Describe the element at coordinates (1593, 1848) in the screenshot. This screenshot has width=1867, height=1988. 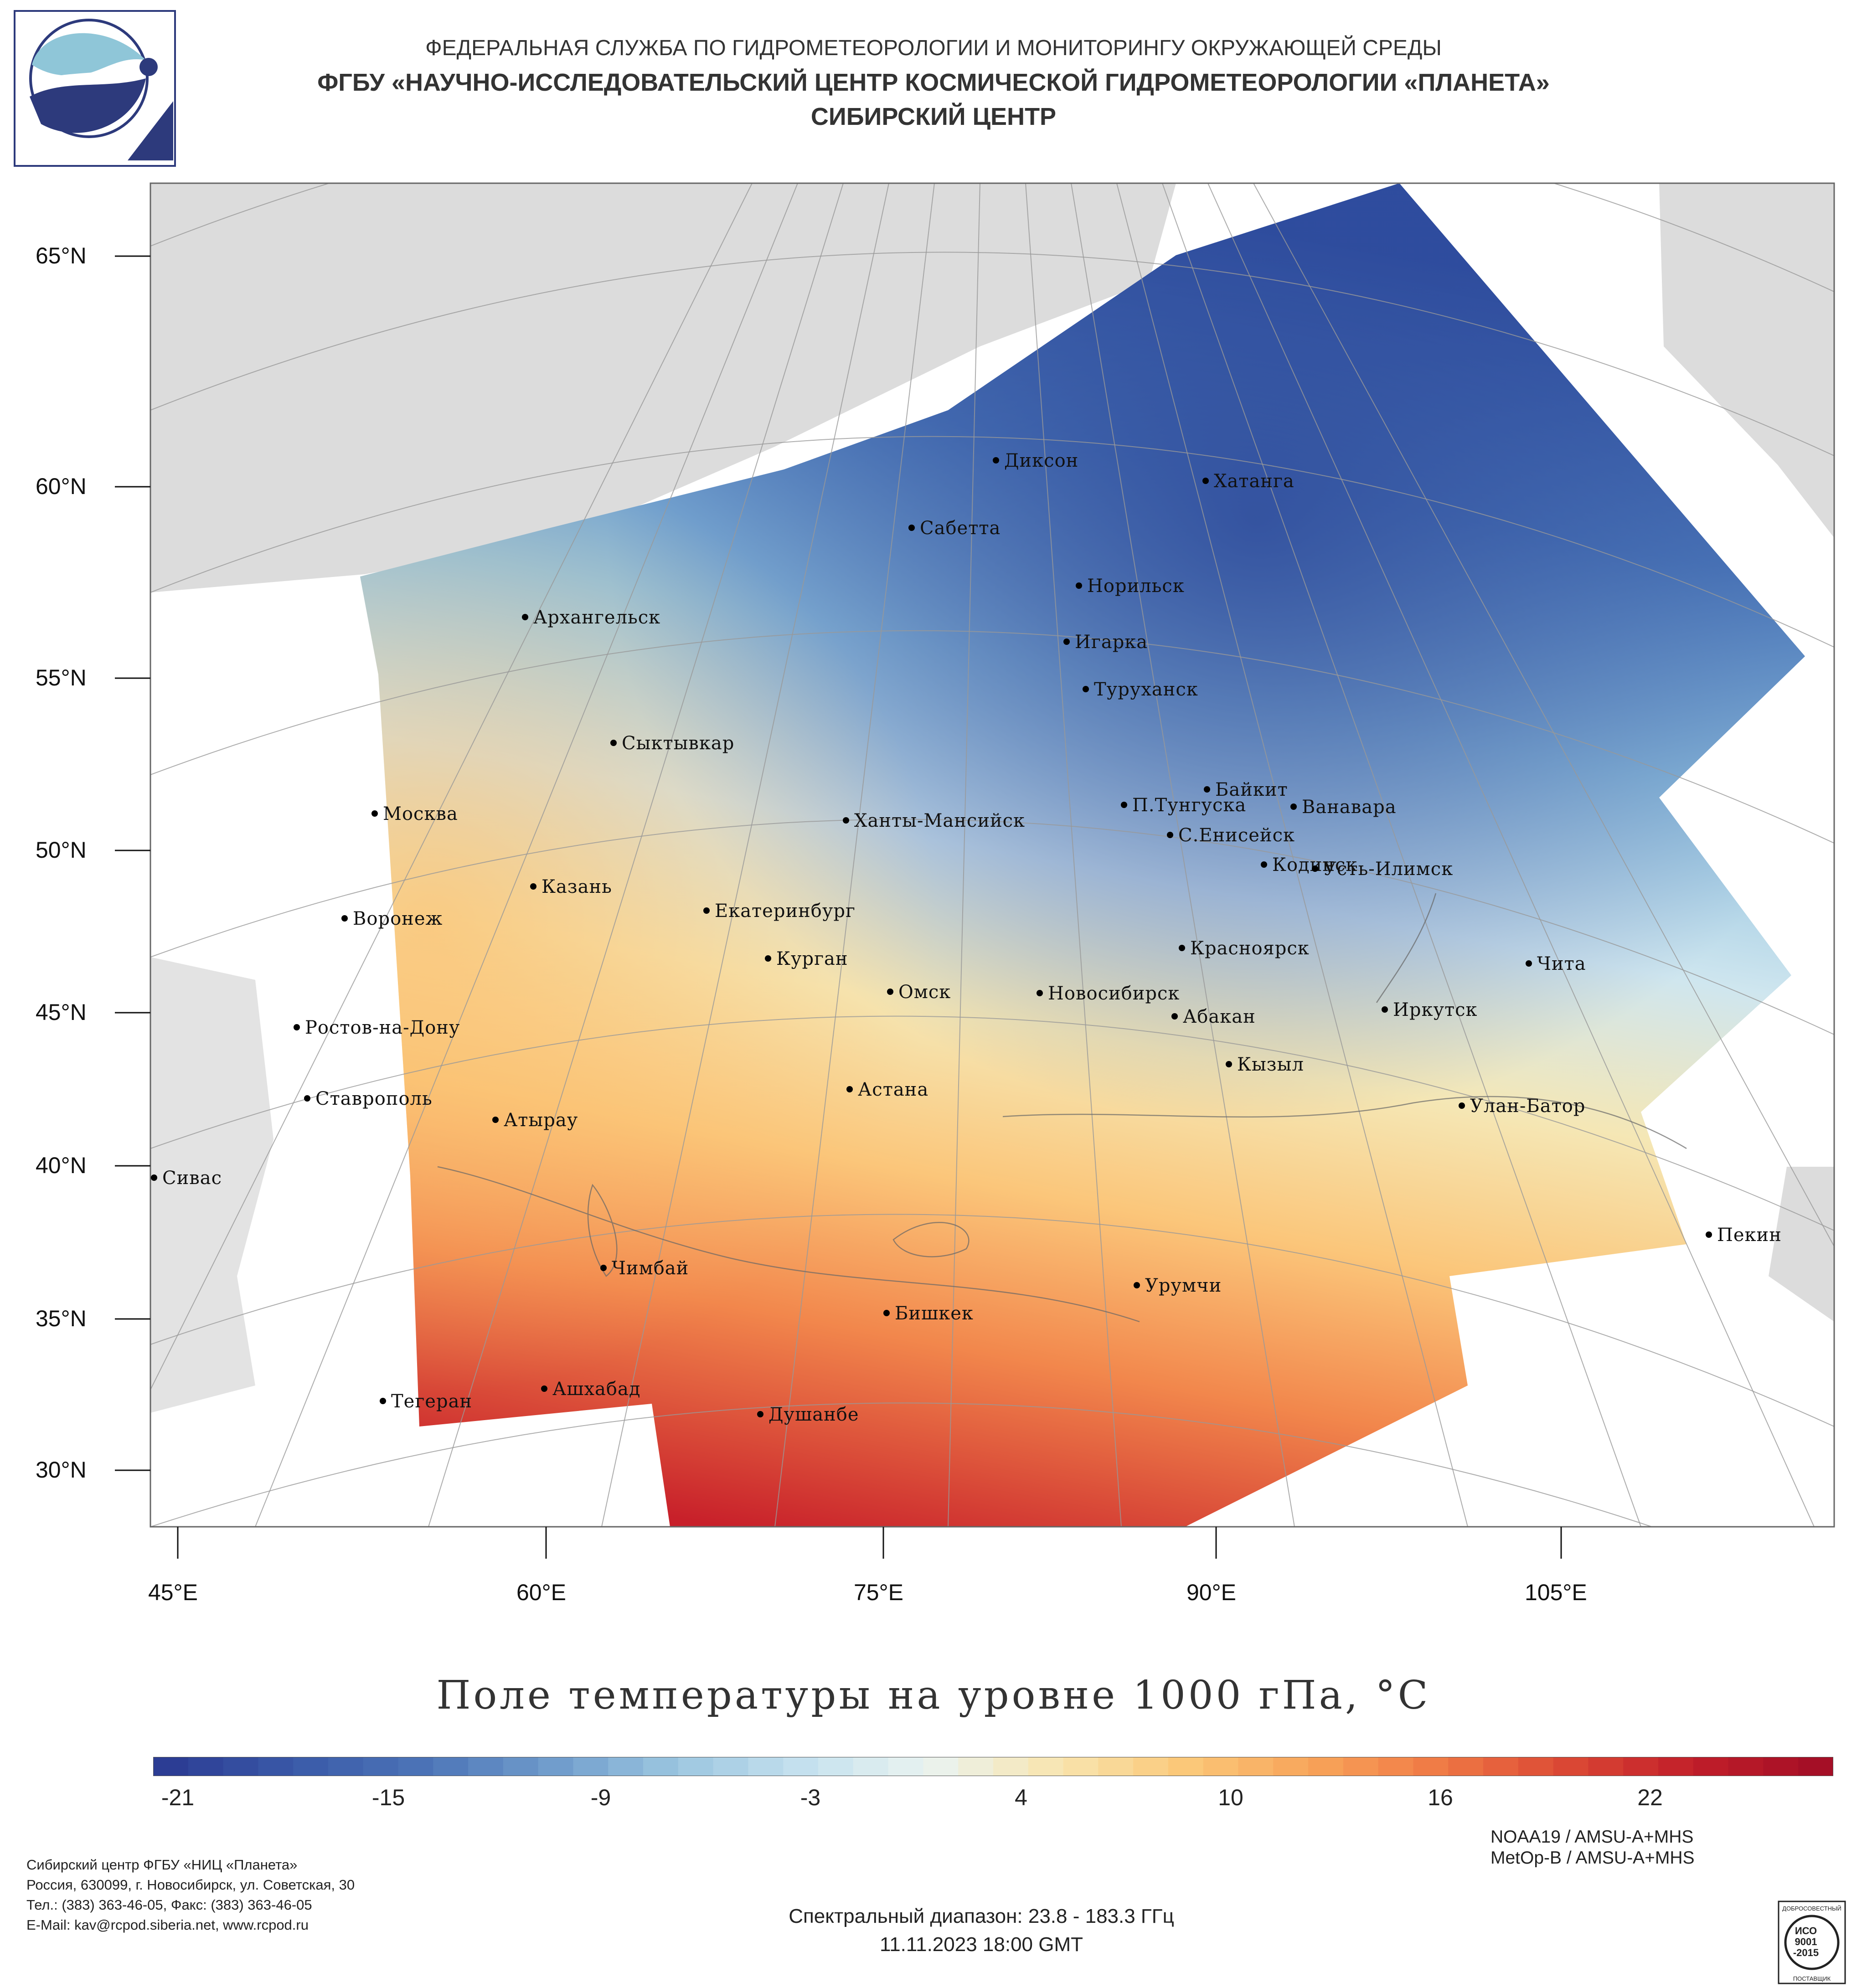
I see `satellite-list: NOAA19 / AMSU-A+MHS MetOp-B / AMSU-A+MHS` at that location.